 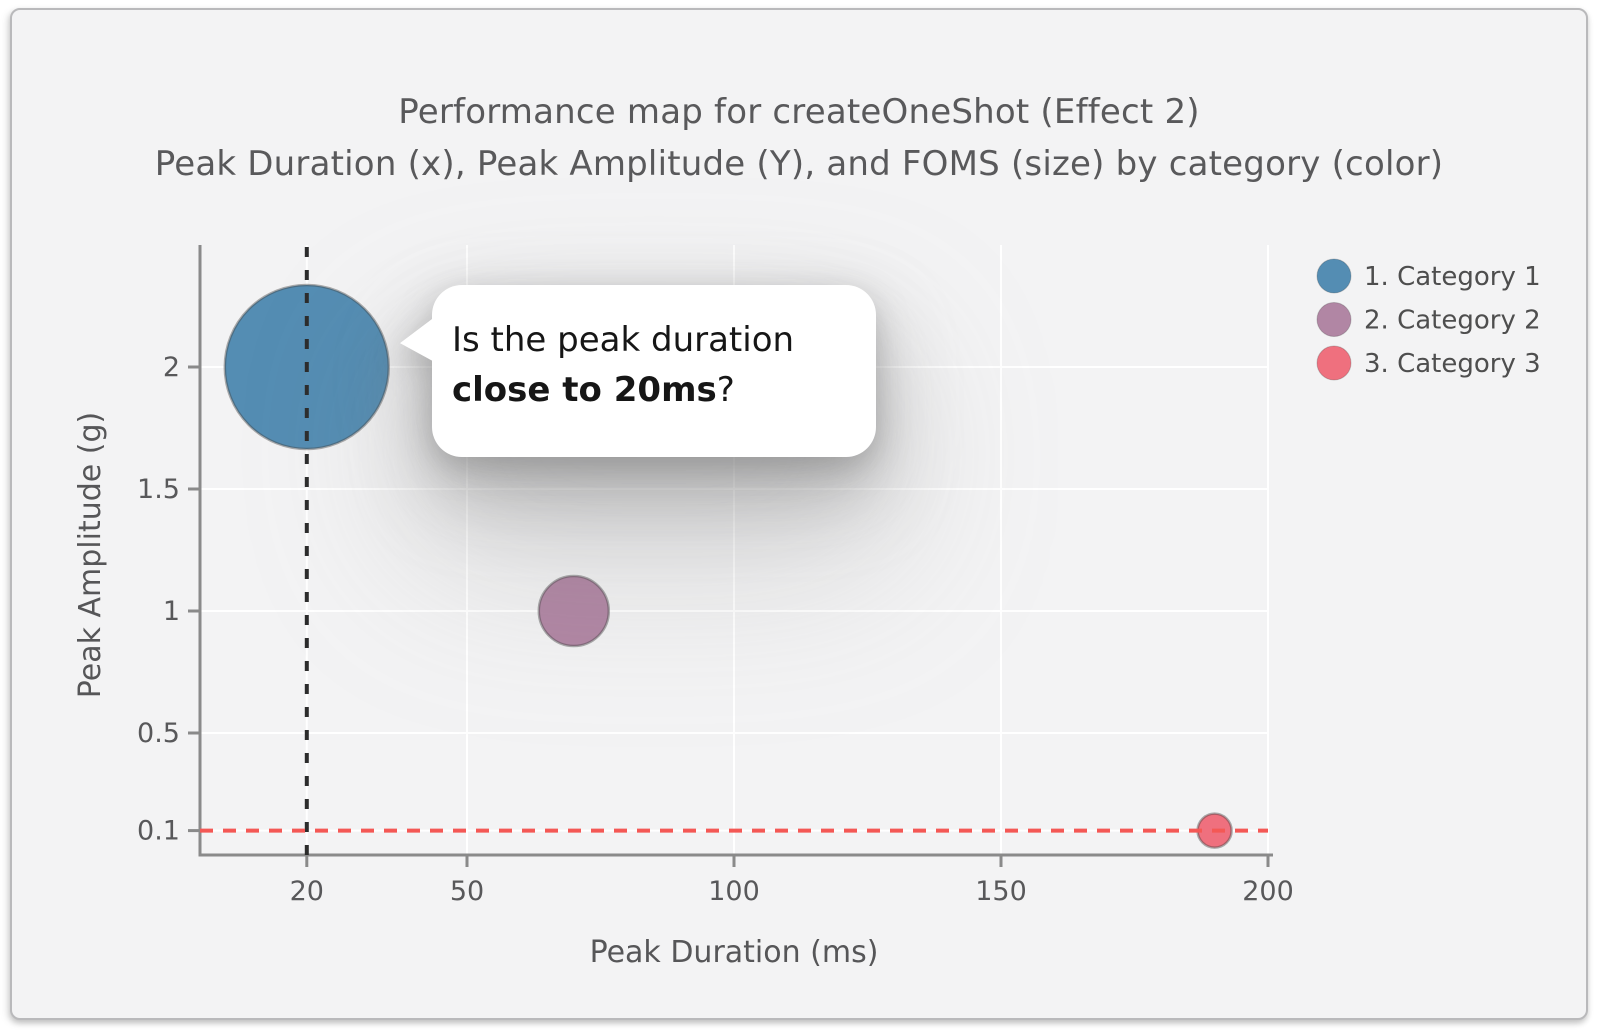 What do you see at coordinates (623, 340) in the screenshot?
I see `callout-line1: Is the peak duration` at bounding box center [623, 340].